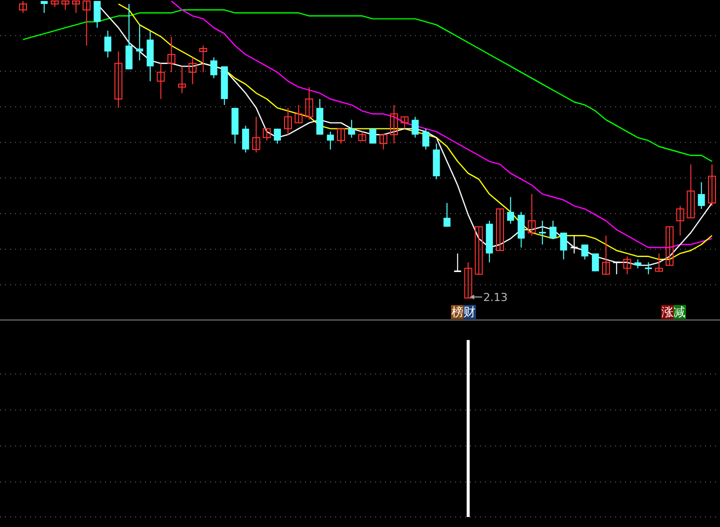  I want to click on text: 榜财, so click(464, 312).